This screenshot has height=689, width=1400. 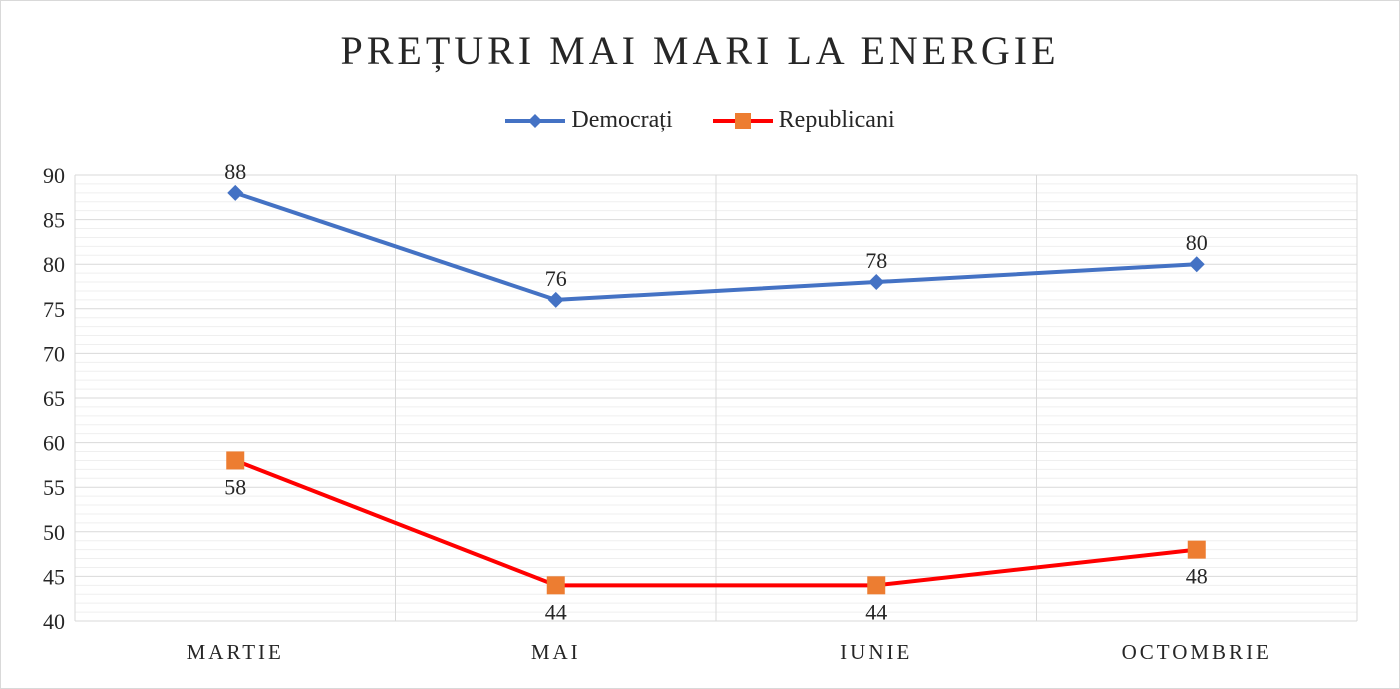 I want to click on data-label: 76, so click(x=556, y=278).